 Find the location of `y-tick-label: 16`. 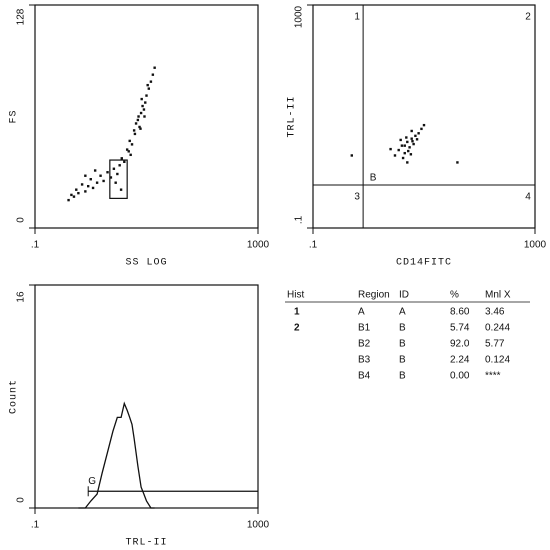

y-tick-label: 16 is located at coordinates (21, 297).